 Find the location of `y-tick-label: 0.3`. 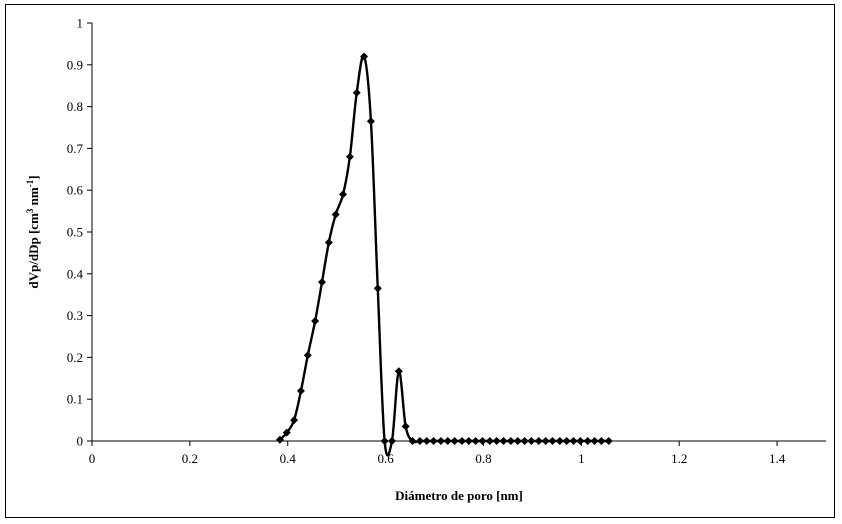

y-tick-label: 0.3 is located at coordinates (75, 315).